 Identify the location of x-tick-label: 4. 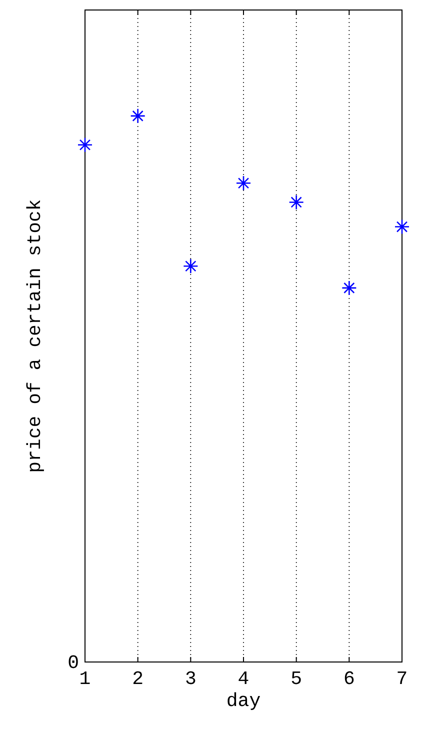
(244, 679).